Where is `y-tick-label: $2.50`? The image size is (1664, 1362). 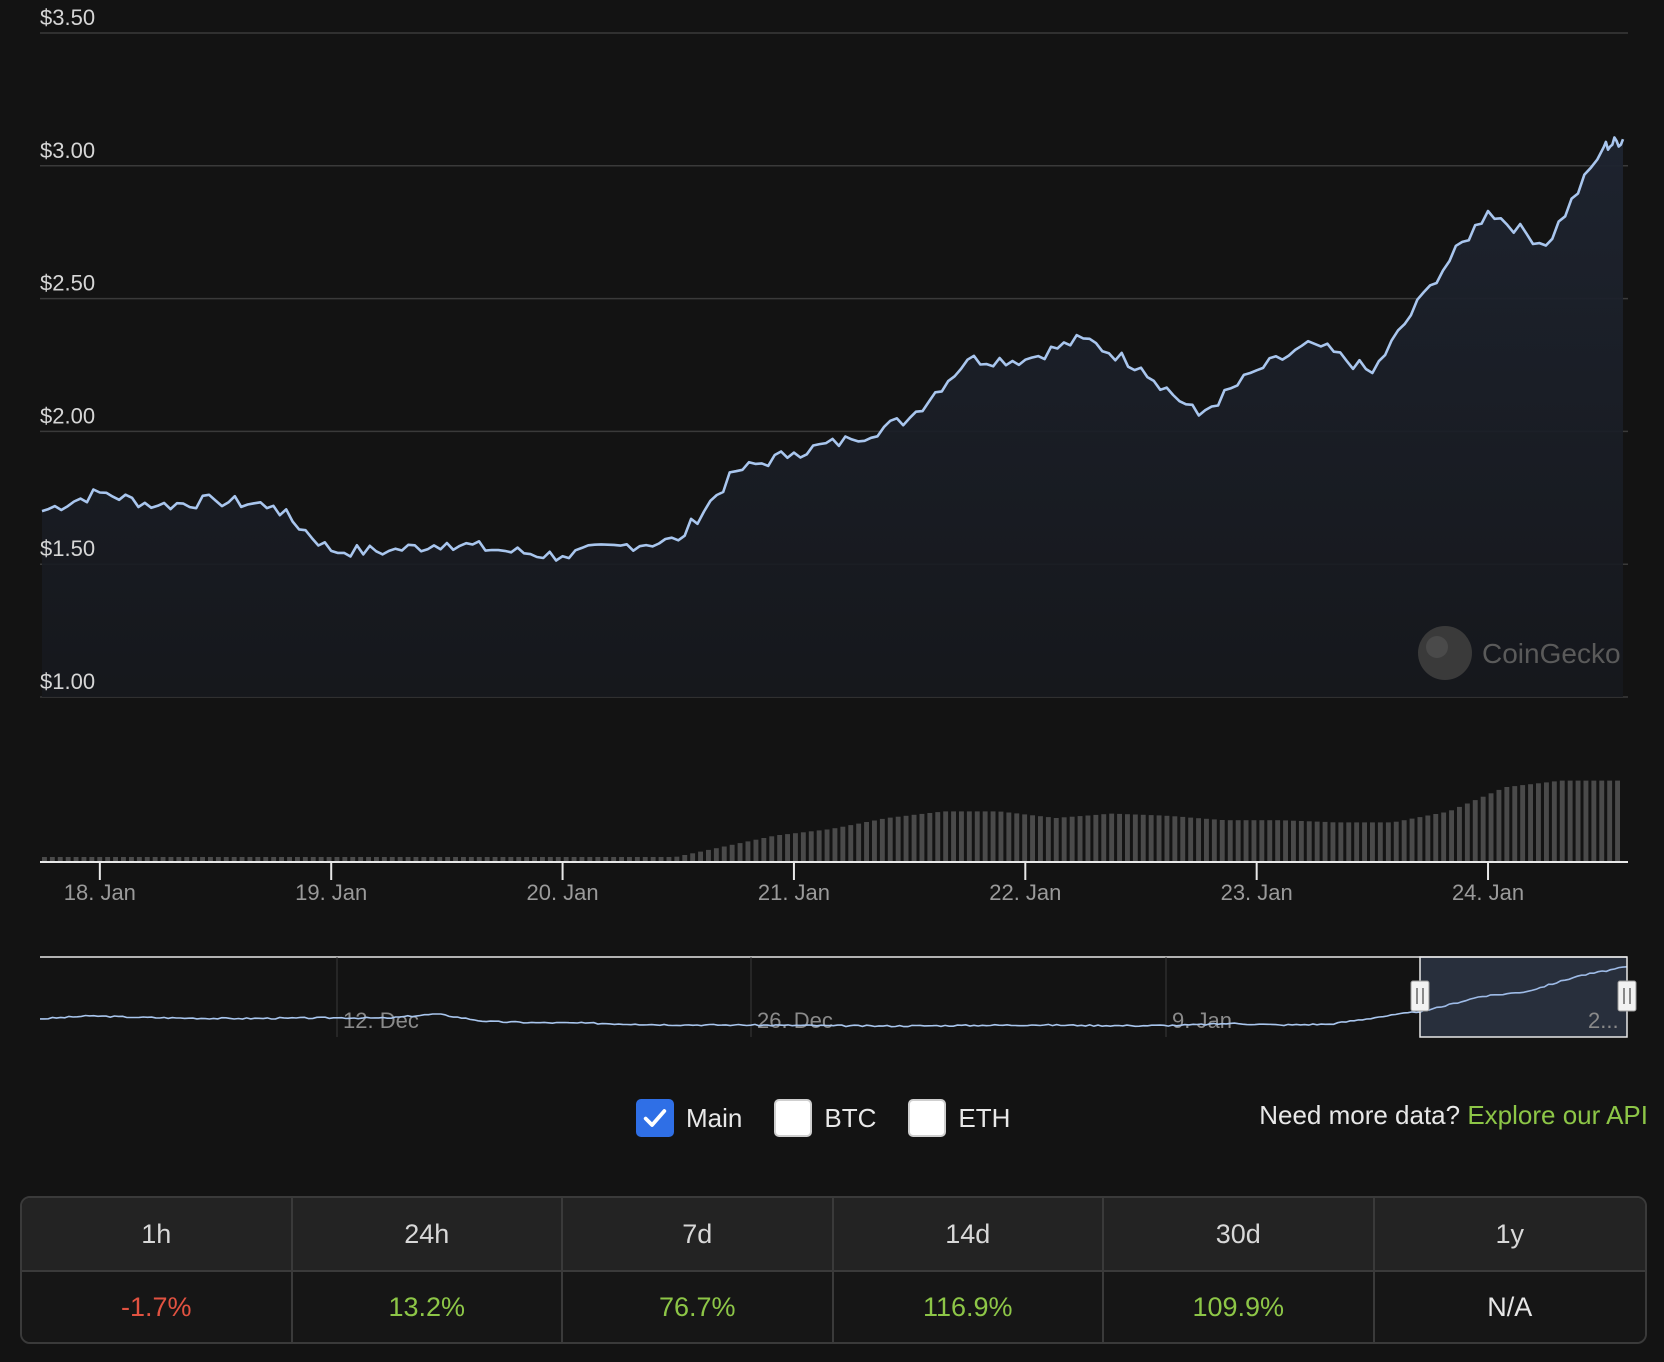
y-tick-label: $2.50 is located at coordinates (67, 283).